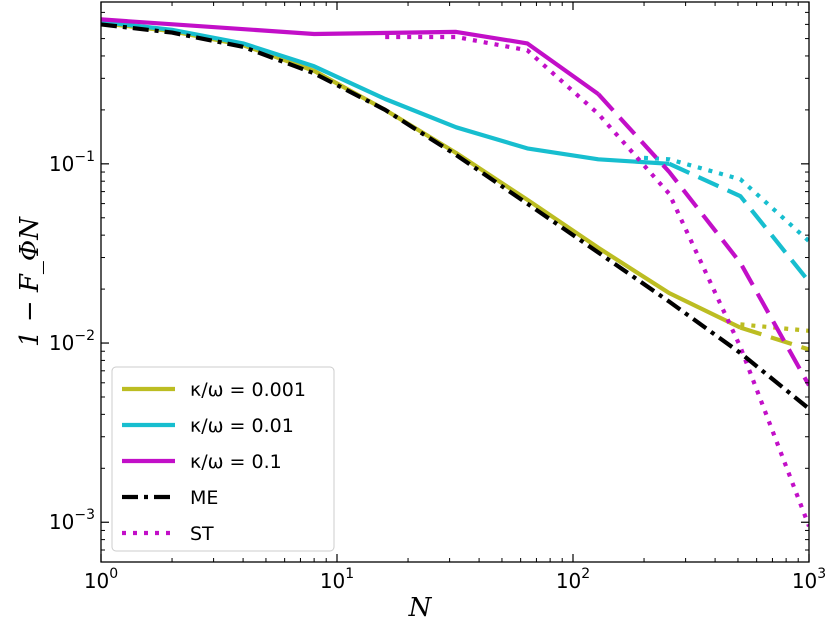 The width and height of the screenshot is (830, 622). I want to click on legend-box, so click(223, 459).